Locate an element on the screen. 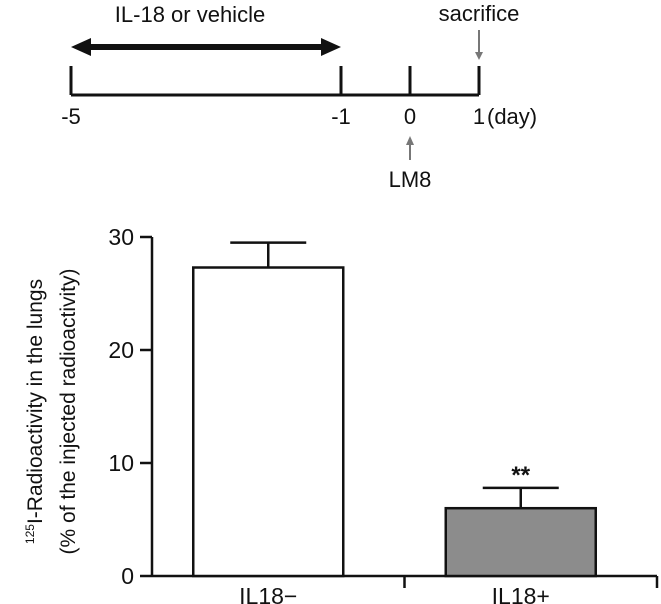 Image resolution: width=661 pixels, height=604 pixels. timeline-tick-label: -1 is located at coordinates (341, 116).